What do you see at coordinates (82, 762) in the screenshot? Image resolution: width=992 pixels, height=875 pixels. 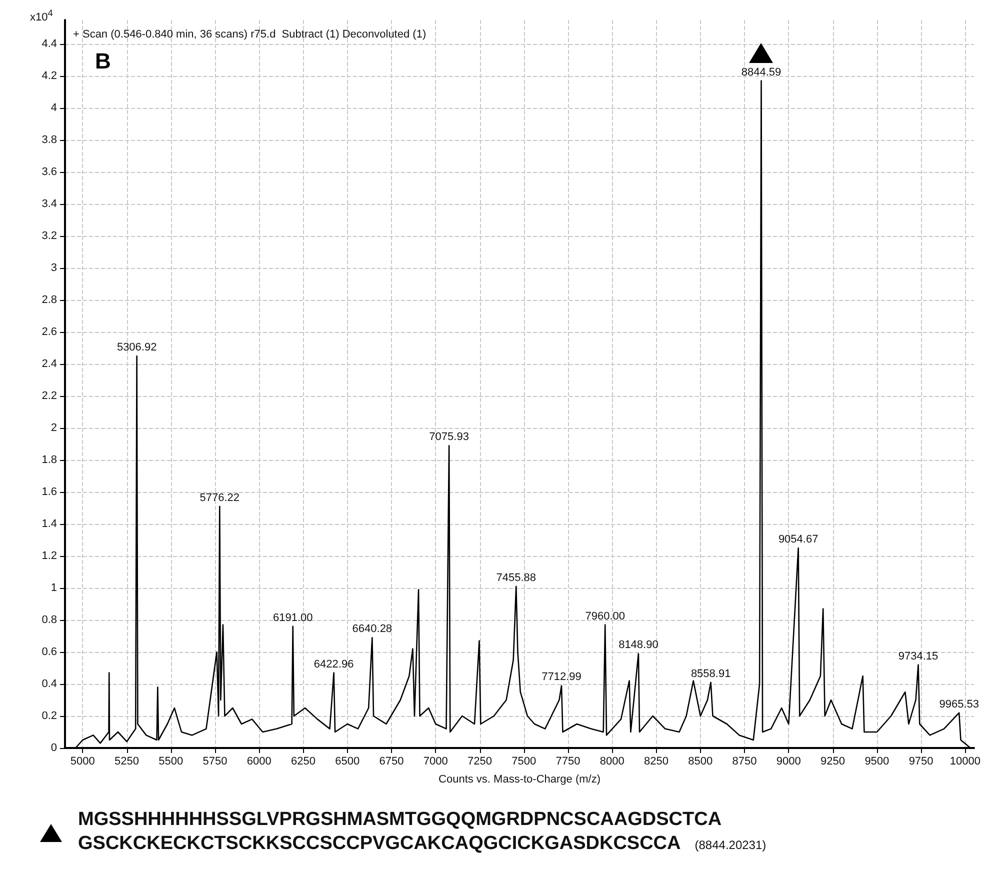 I see `x-tick-label: 5000` at bounding box center [82, 762].